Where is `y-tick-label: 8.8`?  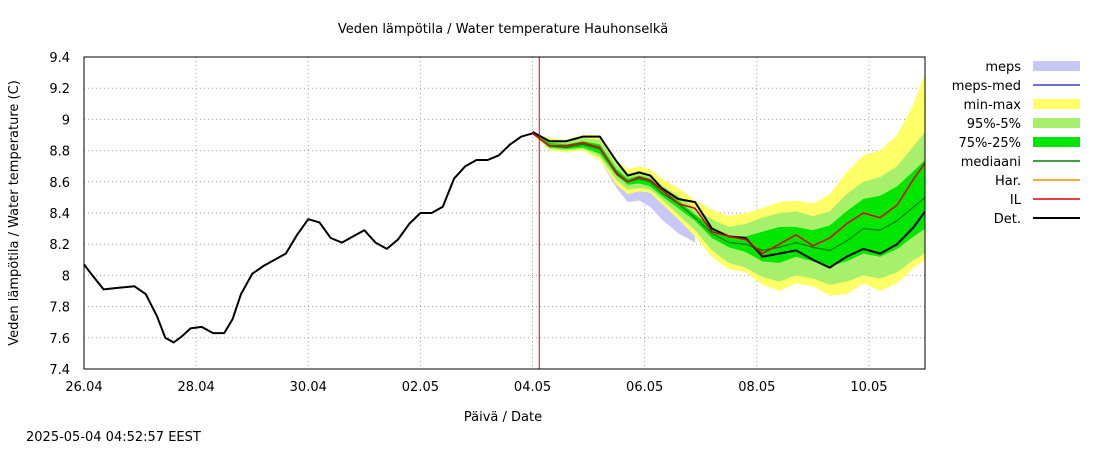
y-tick-label: 8.8 is located at coordinates (59, 152).